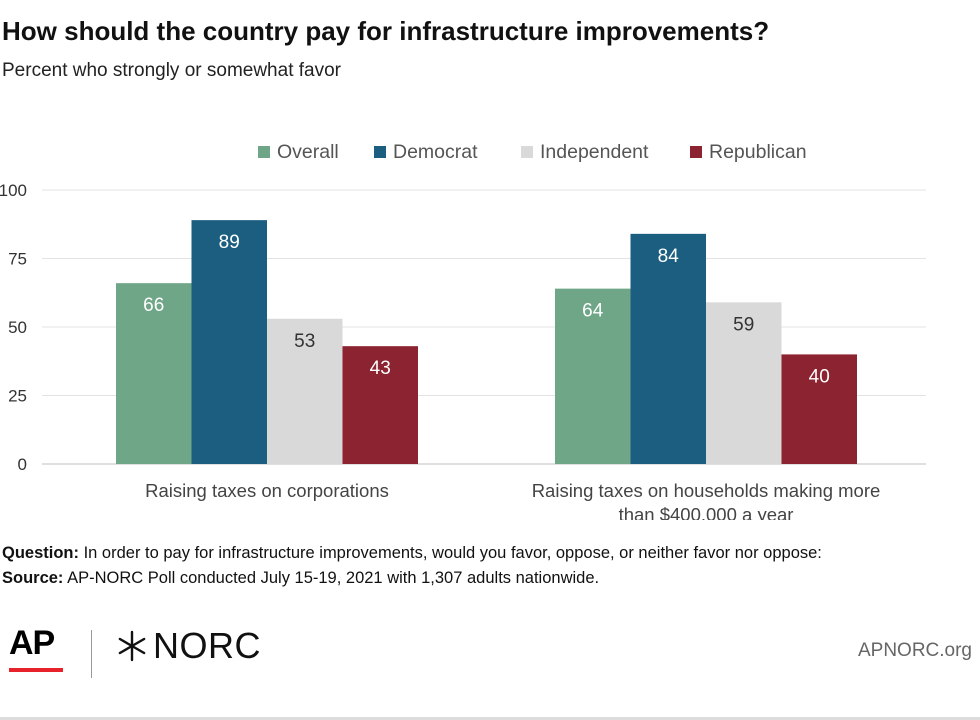 This screenshot has height=720, width=980. Describe the element at coordinates (153, 305) in the screenshot. I see `data-label: 66` at that location.